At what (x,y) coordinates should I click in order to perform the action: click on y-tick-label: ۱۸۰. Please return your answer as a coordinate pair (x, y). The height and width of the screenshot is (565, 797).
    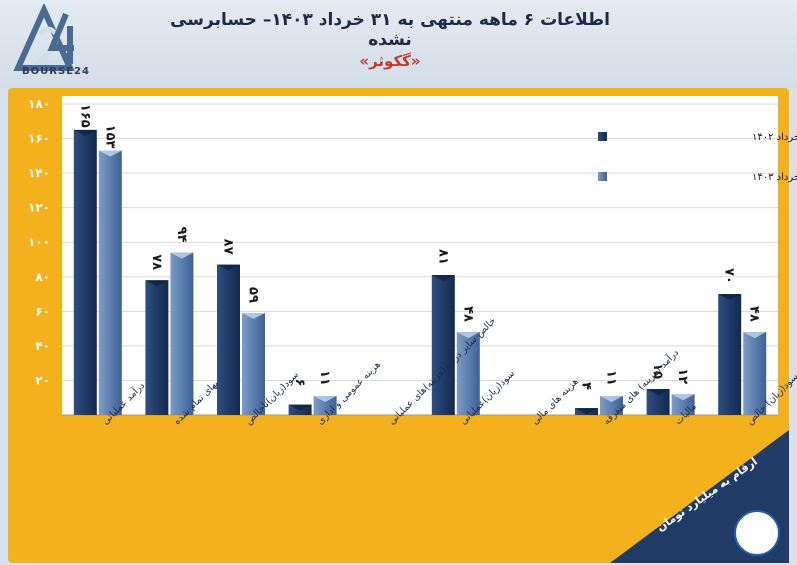
    Looking at the image, I should click on (39, 104).